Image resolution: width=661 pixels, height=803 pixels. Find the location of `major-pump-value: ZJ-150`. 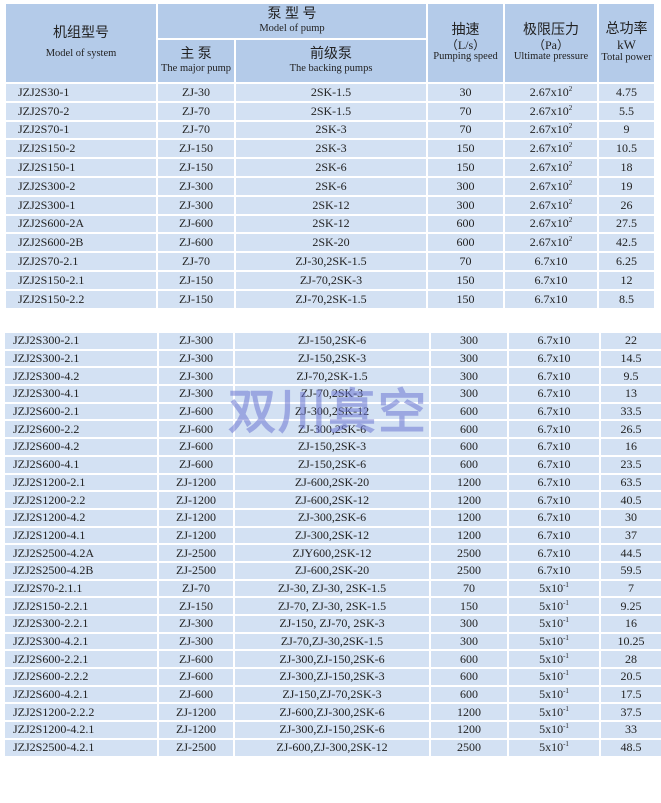

major-pump-value: ZJ-150 is located at coordinates (196, 298).